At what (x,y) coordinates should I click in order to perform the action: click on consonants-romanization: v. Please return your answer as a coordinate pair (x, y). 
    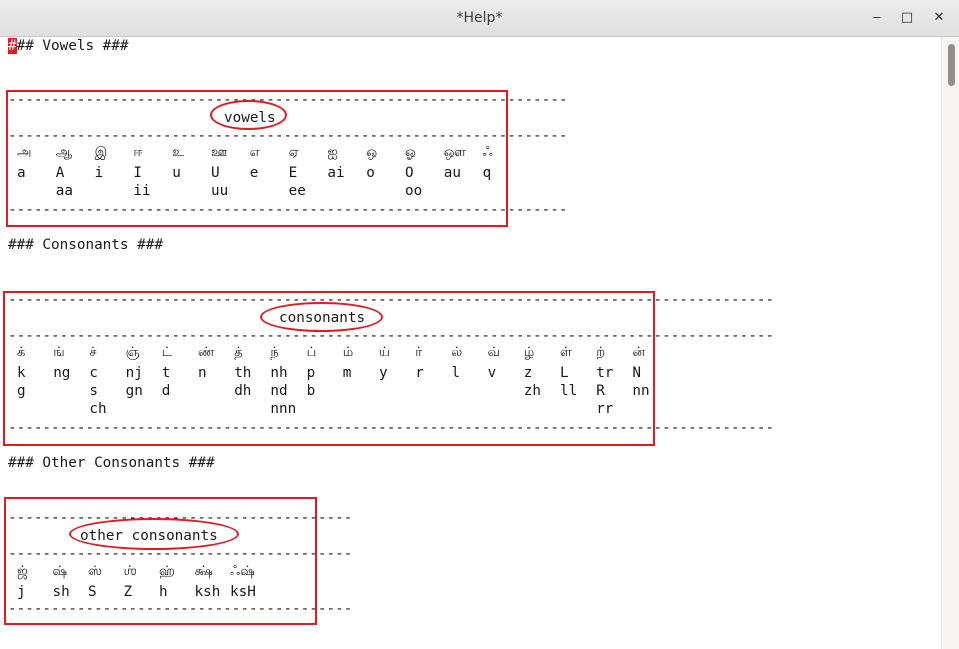
    Looking at the image, I should click on (492, 373).